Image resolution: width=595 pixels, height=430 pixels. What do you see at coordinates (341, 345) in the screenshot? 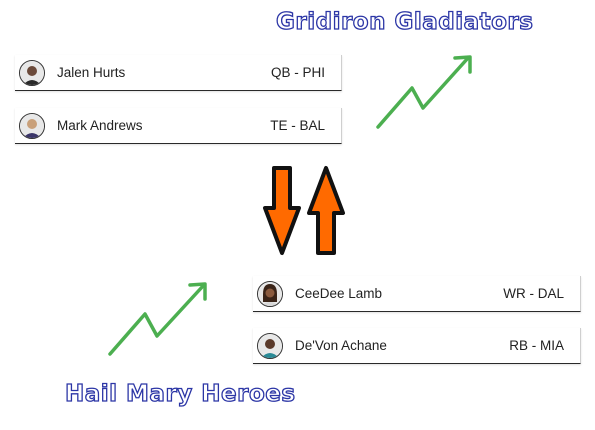
I see `player-name: De'Von Achane` at bounding box center [341, 345].